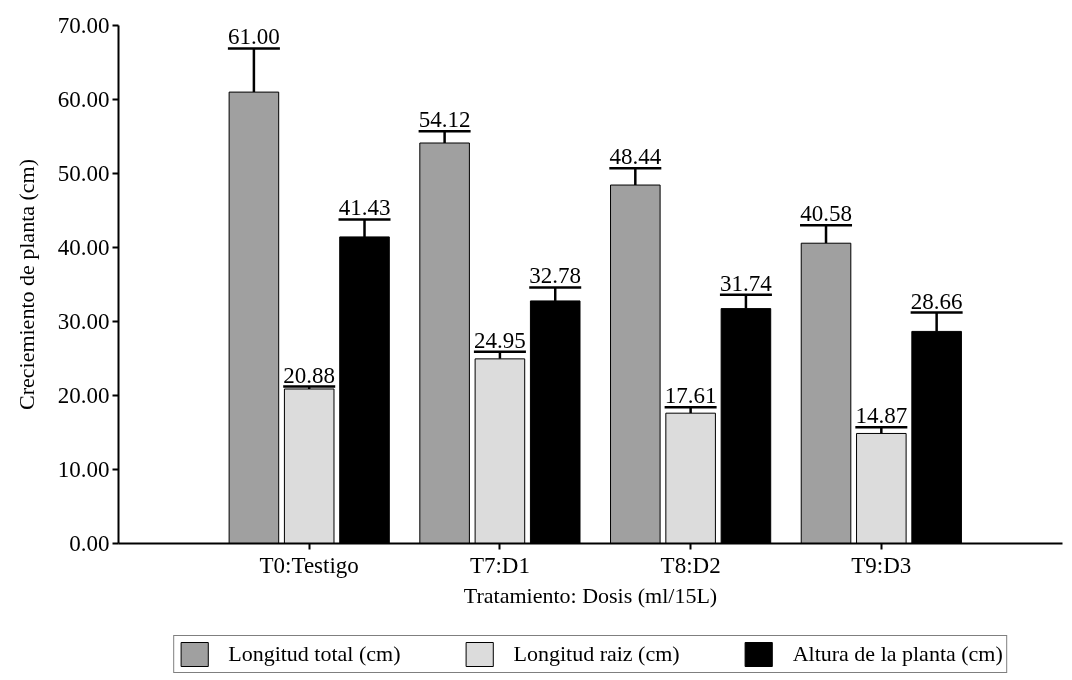  What do you see at coordinates (26, 284) in the screenshot?
I see `y-axis-title: Creciemiento de planta (cm)` at bounding box center [26, 284].